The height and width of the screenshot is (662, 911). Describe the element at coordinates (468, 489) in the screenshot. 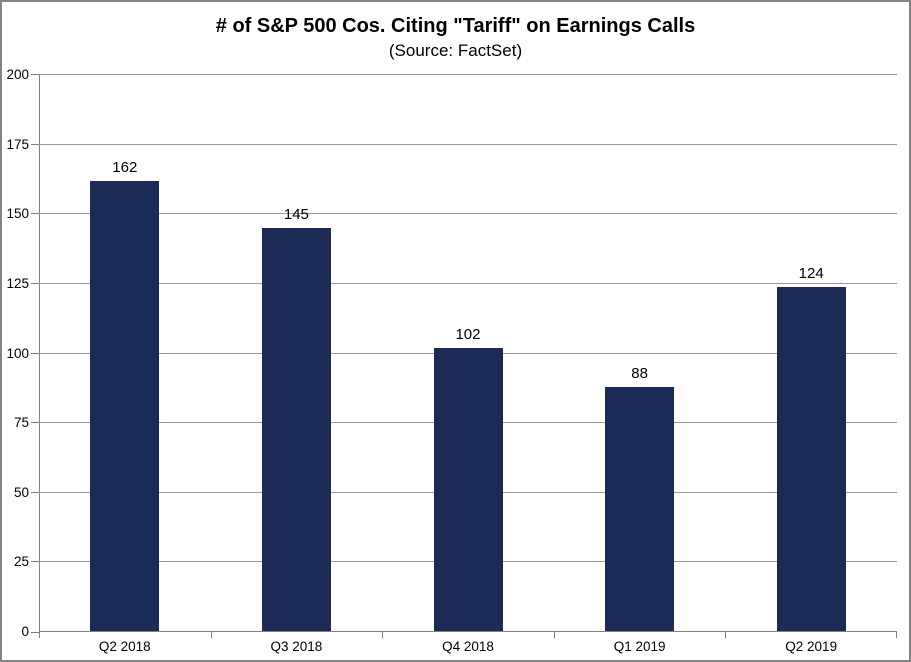

I see `bar-q4-2018` at that location.